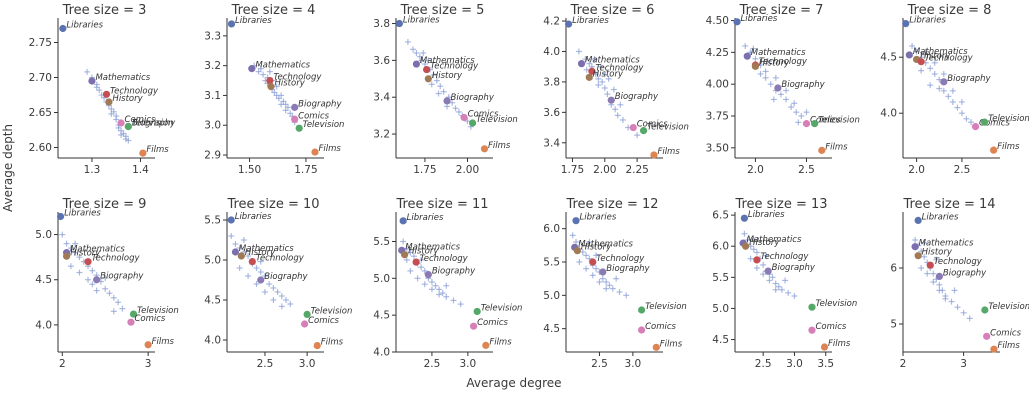 The image size is (1029, 395). What do you see at coordinates (611, 204) in the screenshot?
I see `subplot-title: Tree size = 12` at bounding box center [611, 204].